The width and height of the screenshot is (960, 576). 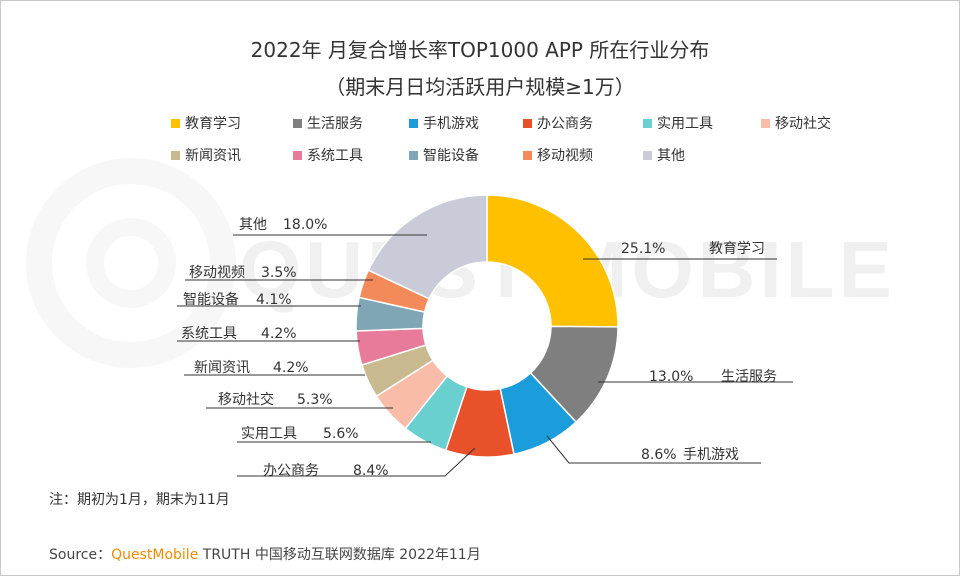 I want to click on legend-label: 生活服务, so click(x=335, y=124).